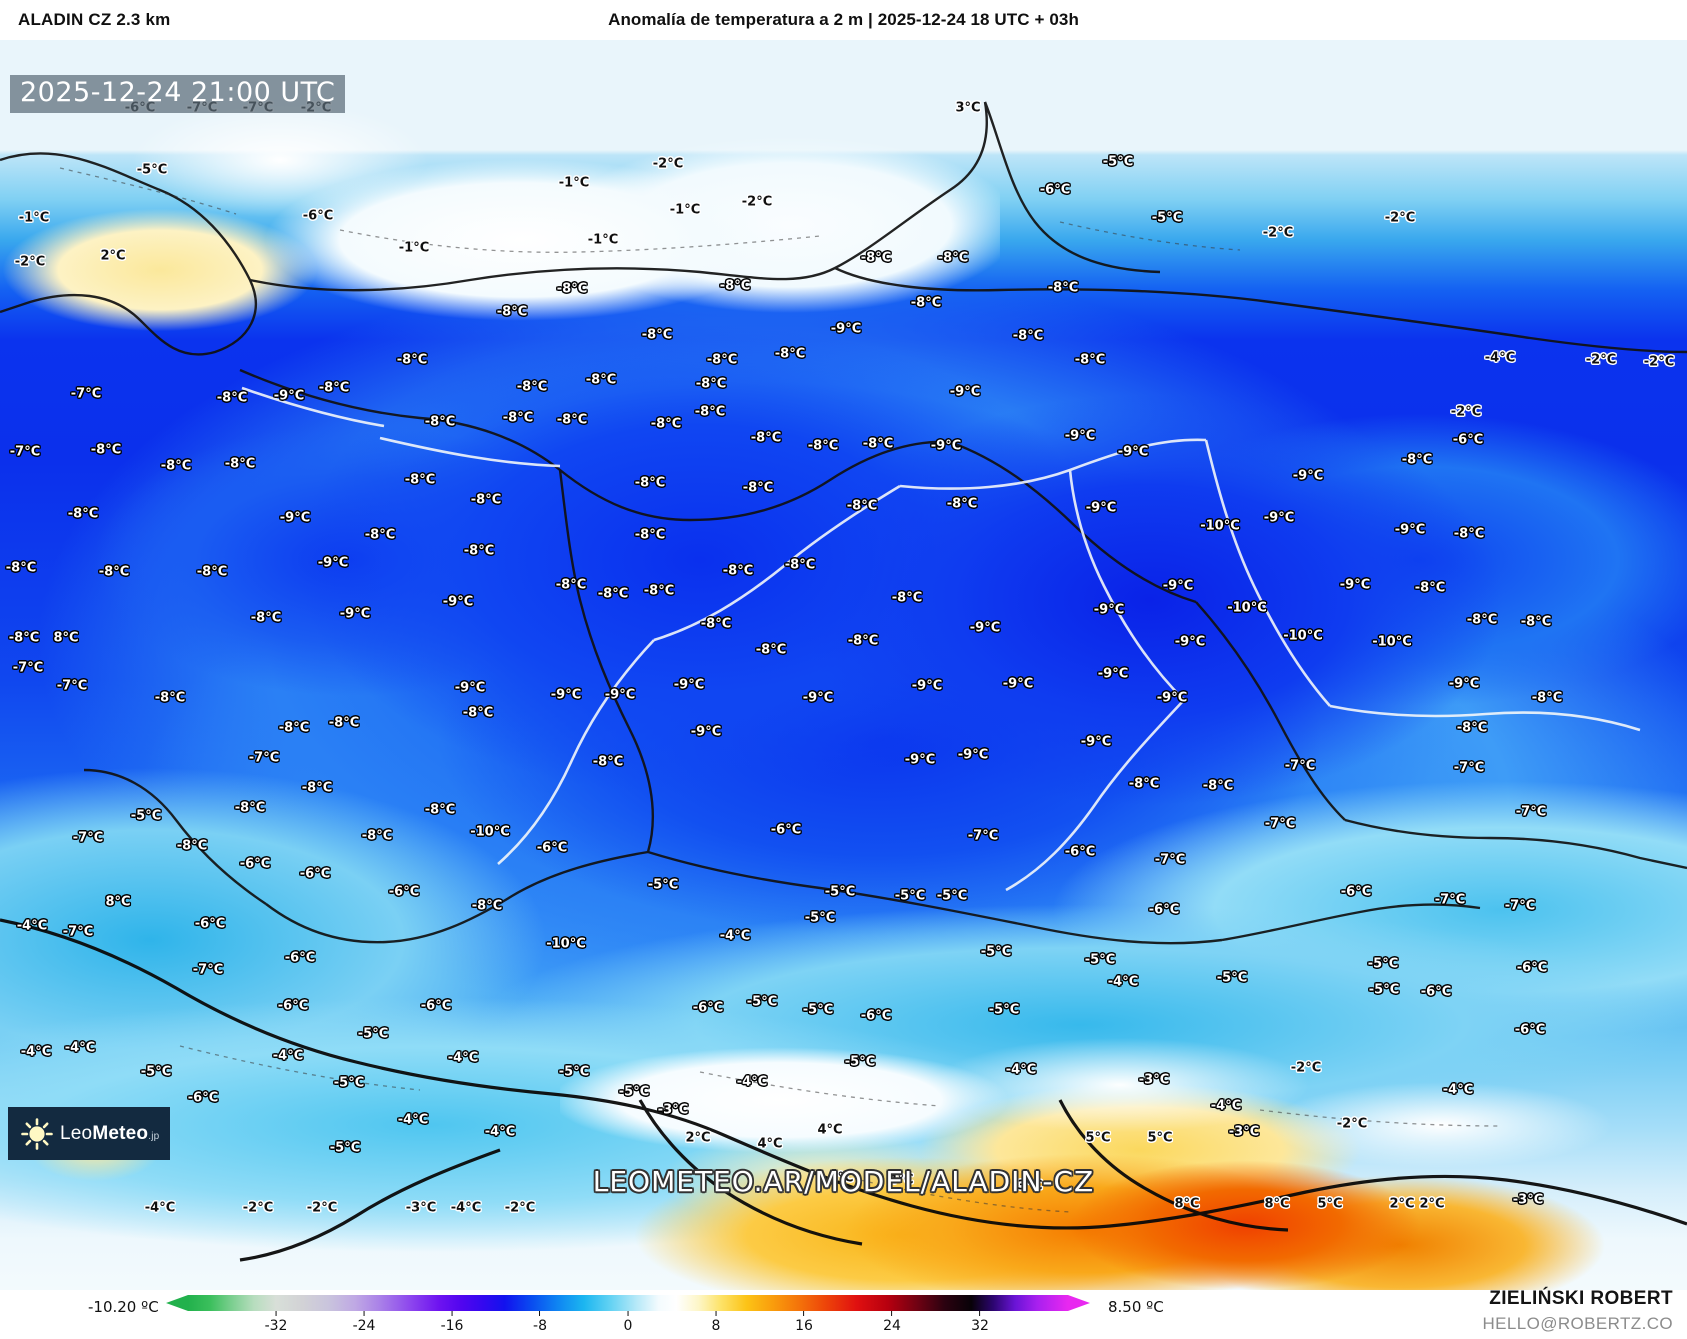 Image resolution: width=1687 pixels, height=1339 pixels. What do you see at coordinates (804, 1326) in the screenshot?
I see `colorbar-tick-text: 16` at bounding box center [804, 1326].